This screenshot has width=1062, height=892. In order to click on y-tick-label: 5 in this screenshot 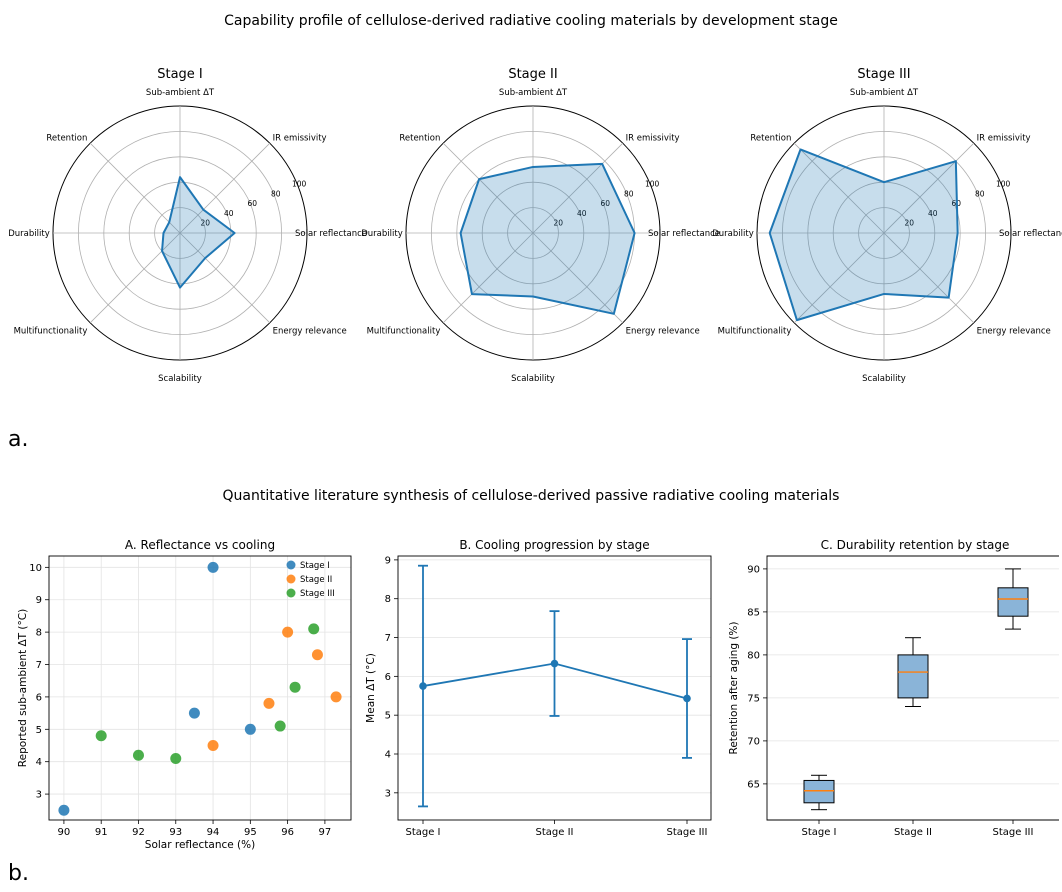, I will do `click(39, 730)`.